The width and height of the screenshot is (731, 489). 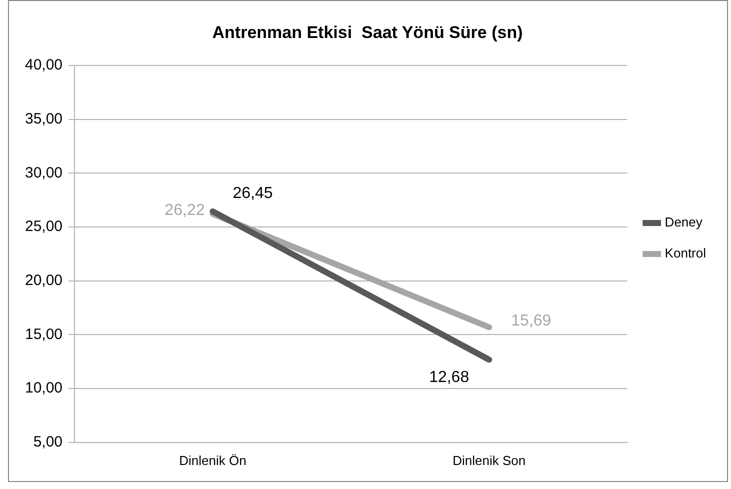 I want to click on legend-label: Kontrol, so click(x=685, y=253).